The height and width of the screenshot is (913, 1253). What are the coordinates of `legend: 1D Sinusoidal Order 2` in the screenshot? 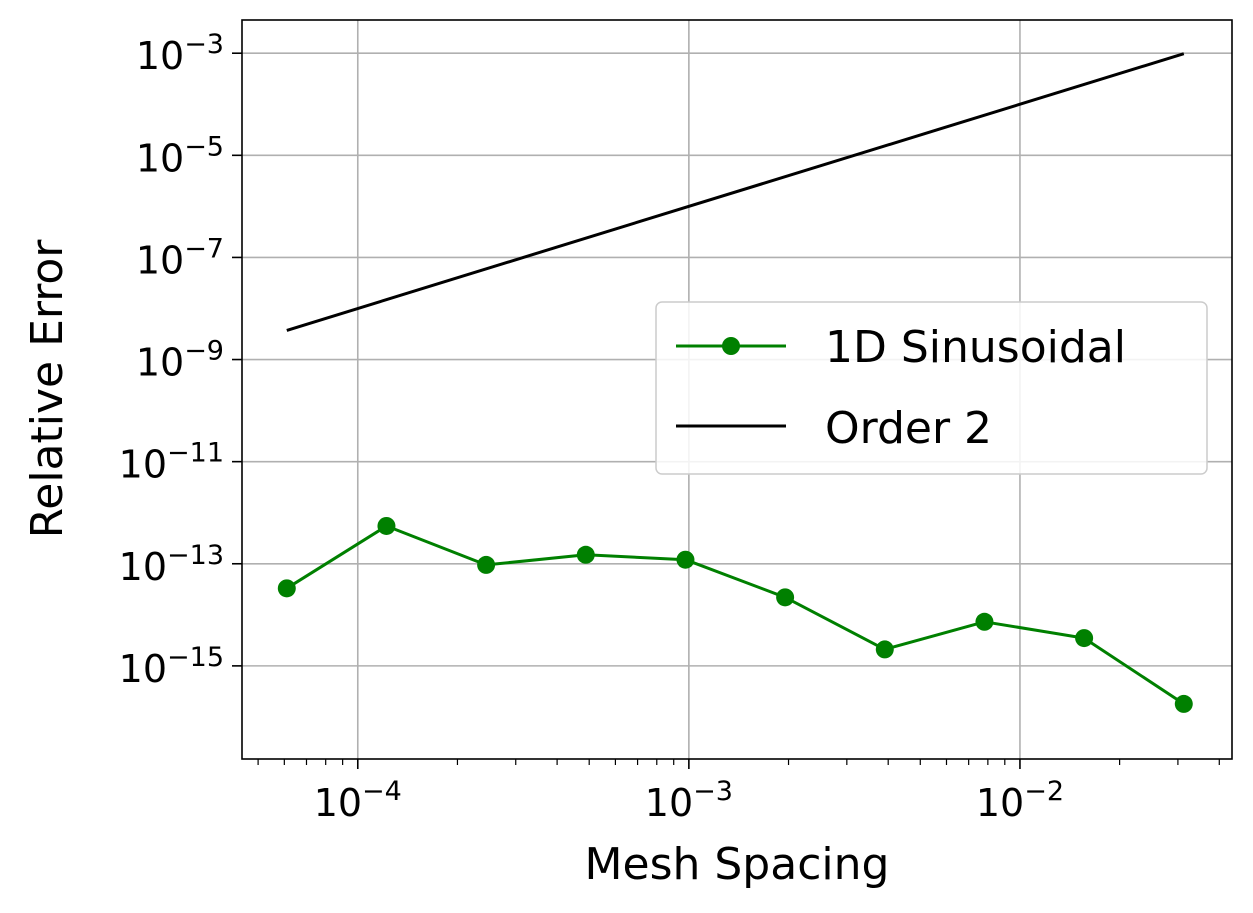 It's located at (931, 388).